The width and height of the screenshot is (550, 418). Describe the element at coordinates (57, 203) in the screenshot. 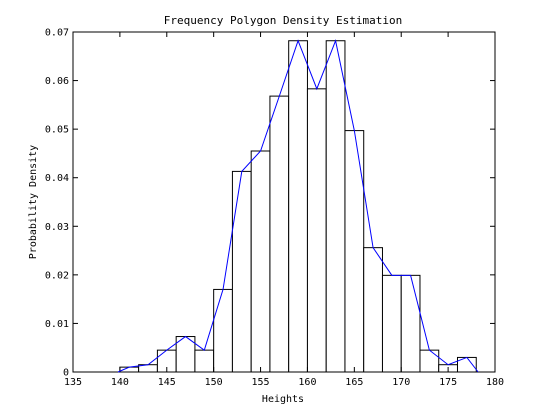

I see `y-tick-labels: 0 0.01 0.02 0.03 0.04 0.05 0.06 0.07` at that location.